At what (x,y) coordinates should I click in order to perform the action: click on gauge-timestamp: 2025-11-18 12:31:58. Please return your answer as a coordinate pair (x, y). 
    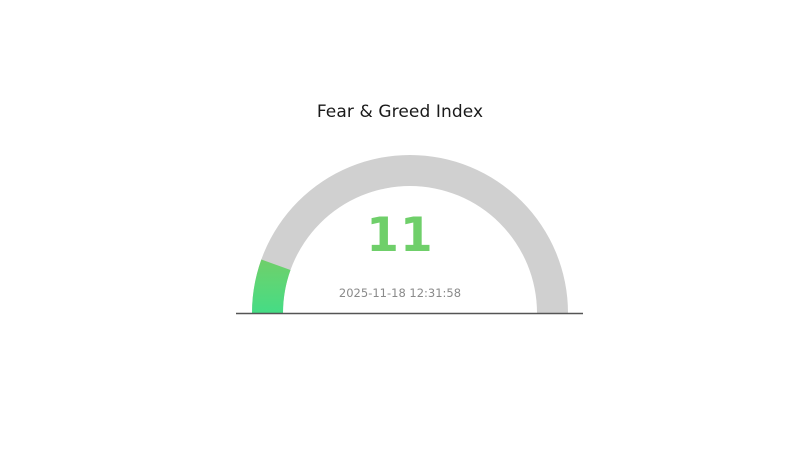
    Looking at the image, I should click on (400, 293).